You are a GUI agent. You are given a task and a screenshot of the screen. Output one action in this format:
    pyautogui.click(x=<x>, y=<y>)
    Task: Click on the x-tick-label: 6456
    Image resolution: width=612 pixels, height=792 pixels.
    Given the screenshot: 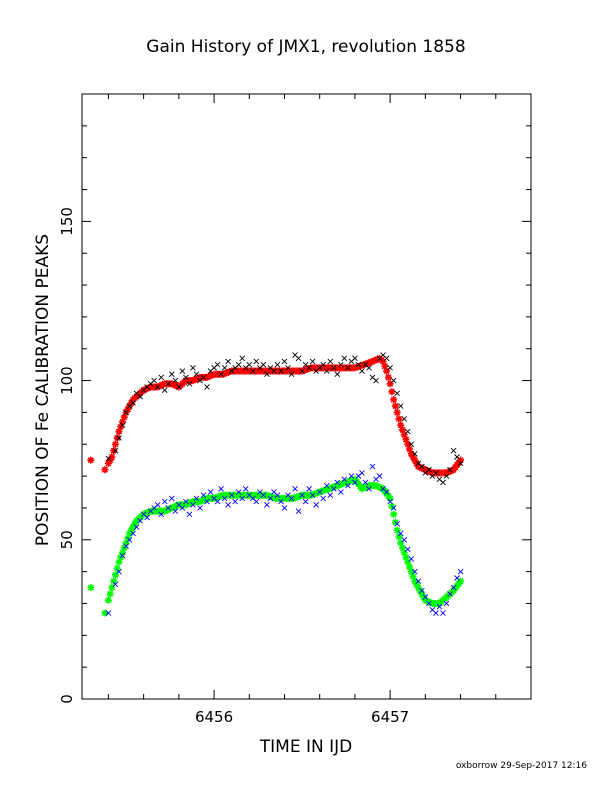 What is the action you would take?
    pyautogui.click(x=214, y=717)
    